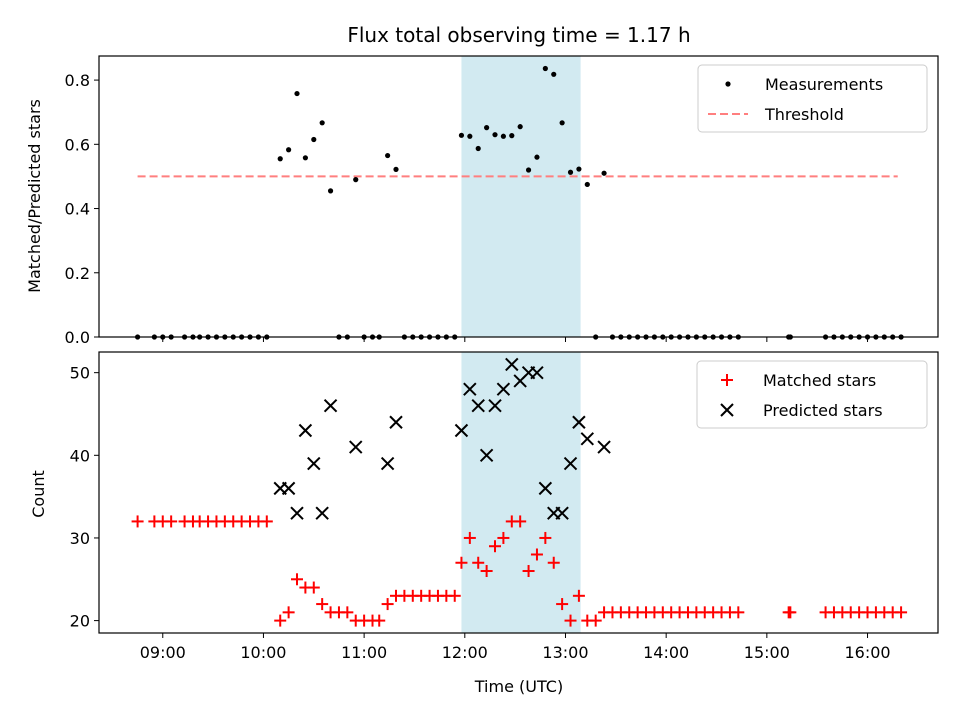 The image size is (960, 720). What do you see at coordinates (565, 652) in the screenshot?
I see `x-tick-label: 13:00` at bounding box center [565, 652].